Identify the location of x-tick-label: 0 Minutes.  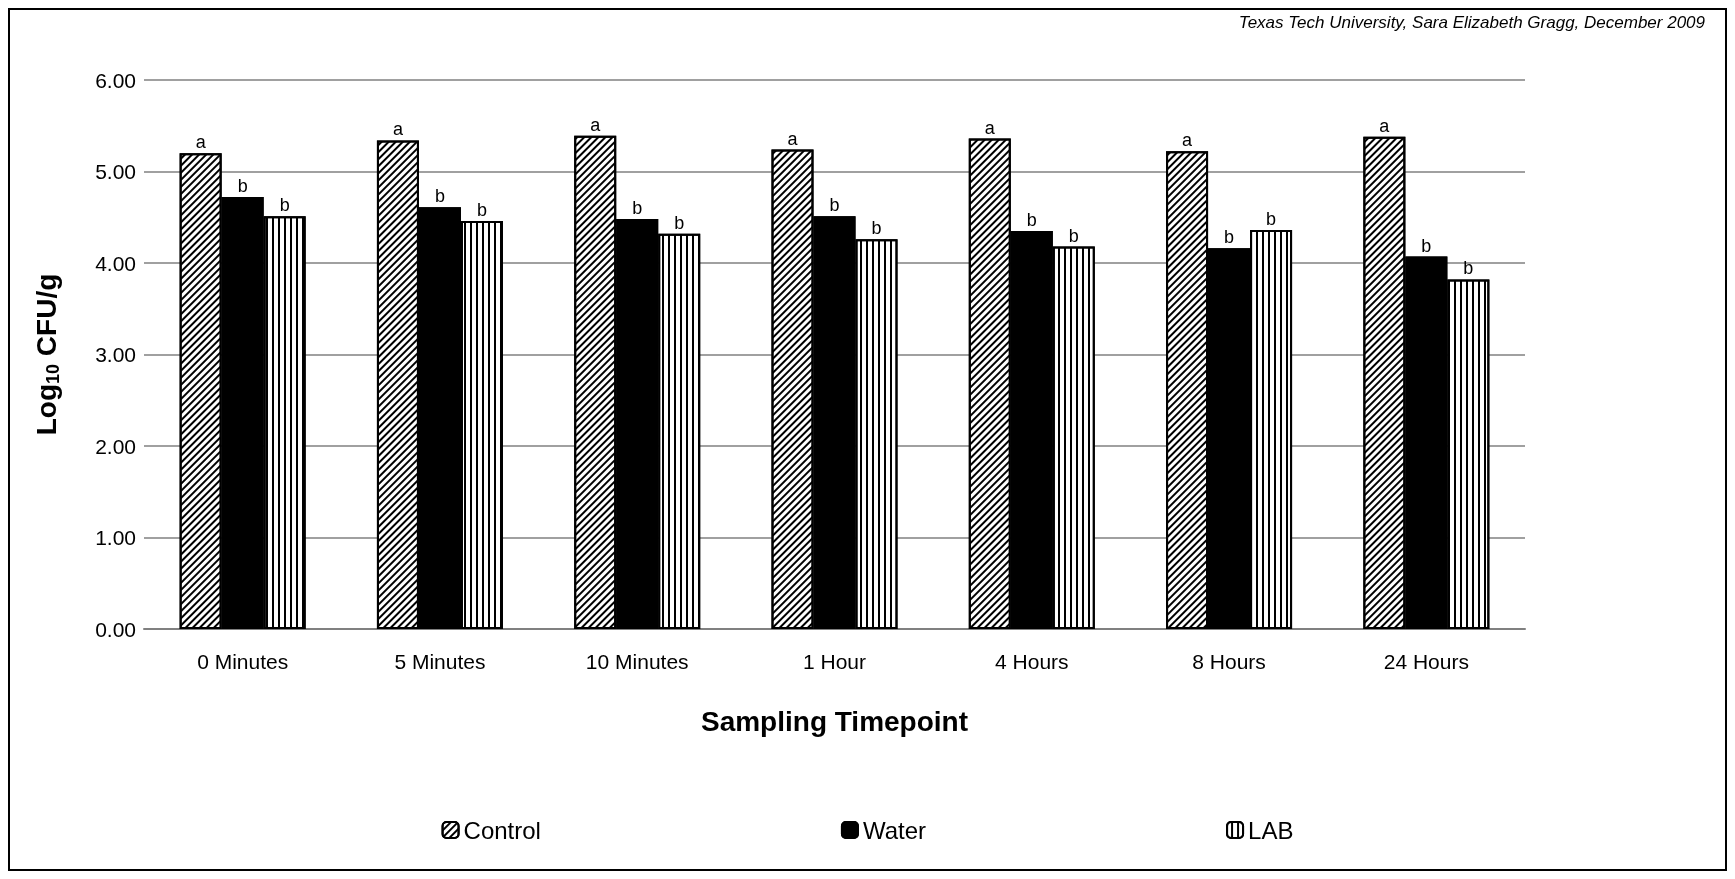
(243, 661).